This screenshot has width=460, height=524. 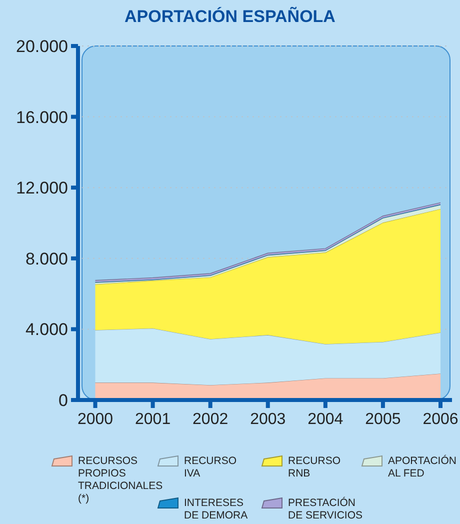 I want to click on x-tick-label: 2006, so click(x=440, y=419).